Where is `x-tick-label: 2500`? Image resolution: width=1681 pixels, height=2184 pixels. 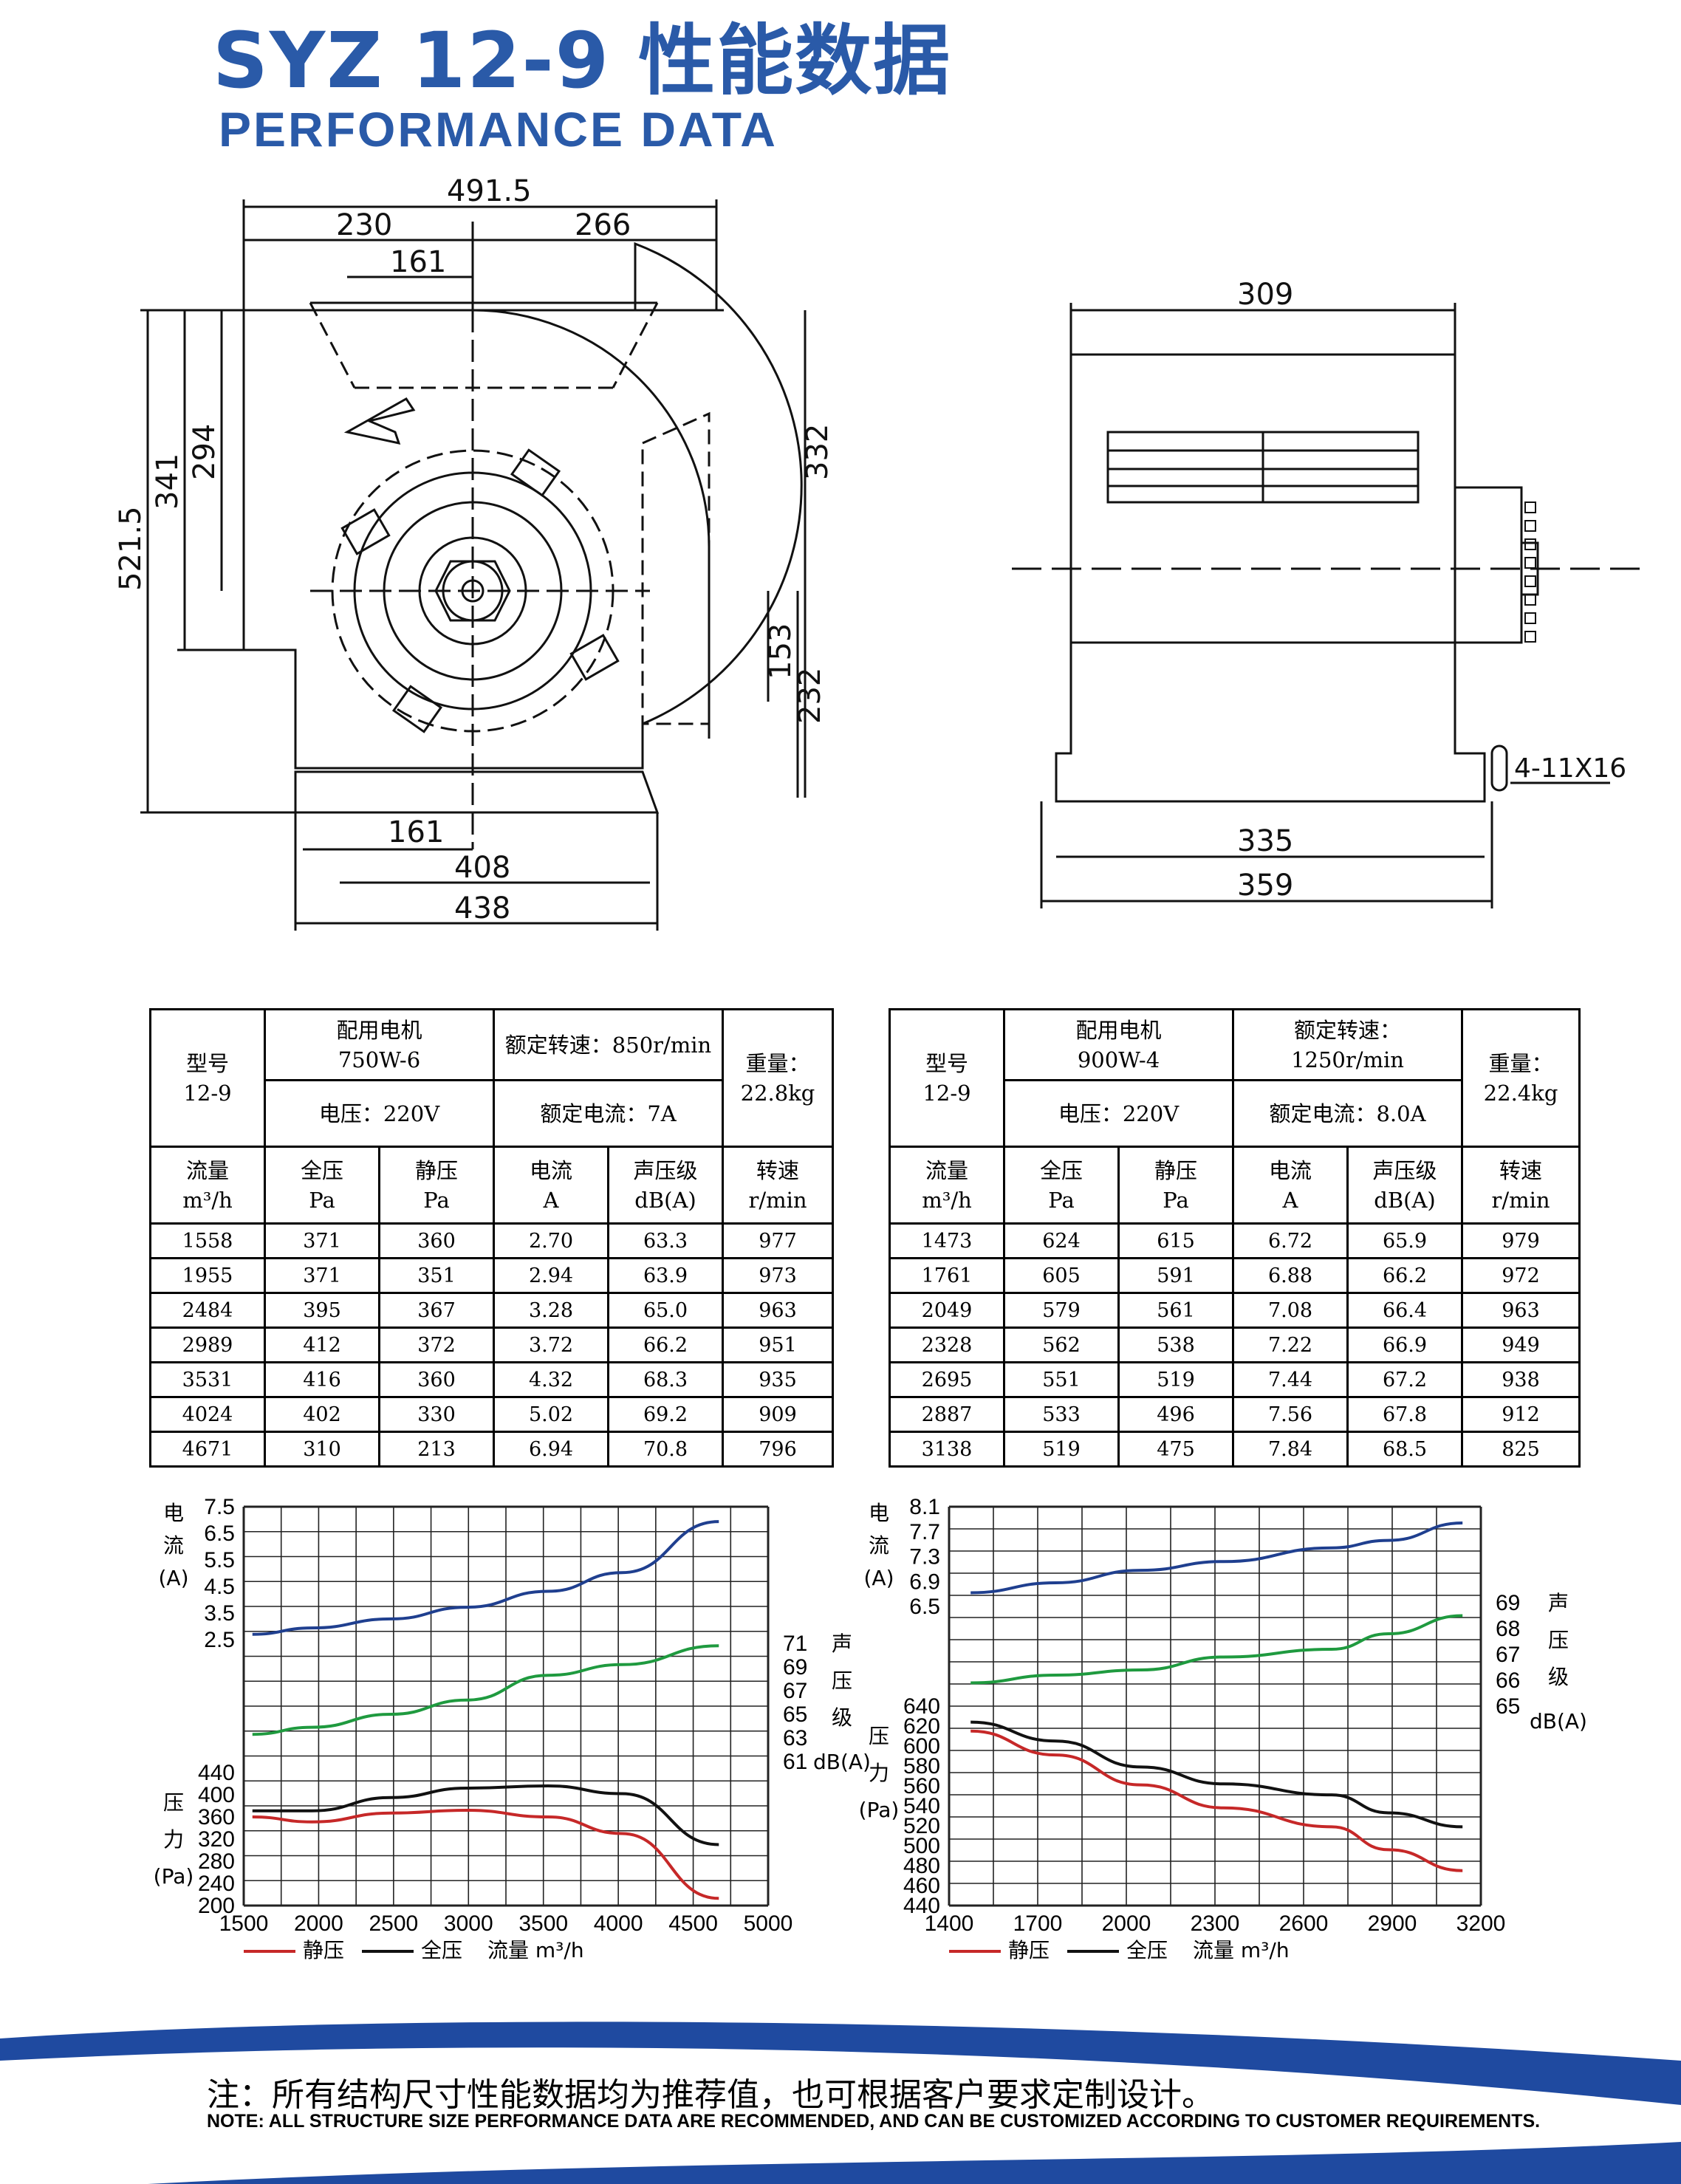
x-tick-label: 2500 is located at coordinates (393, 1923).